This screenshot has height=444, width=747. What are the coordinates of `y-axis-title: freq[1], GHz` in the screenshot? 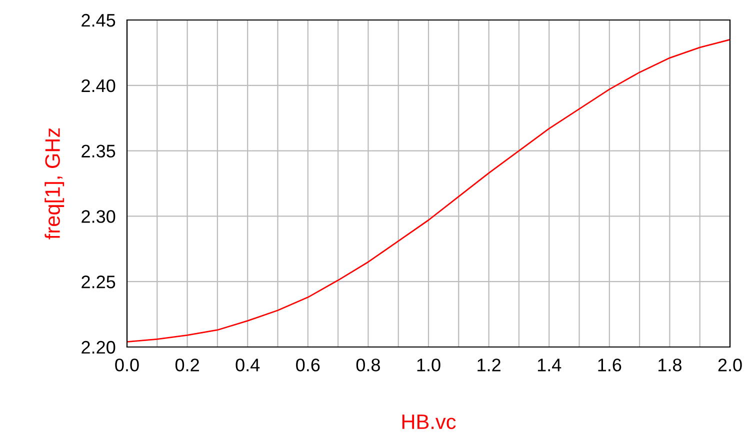 It's located at (54, 184).